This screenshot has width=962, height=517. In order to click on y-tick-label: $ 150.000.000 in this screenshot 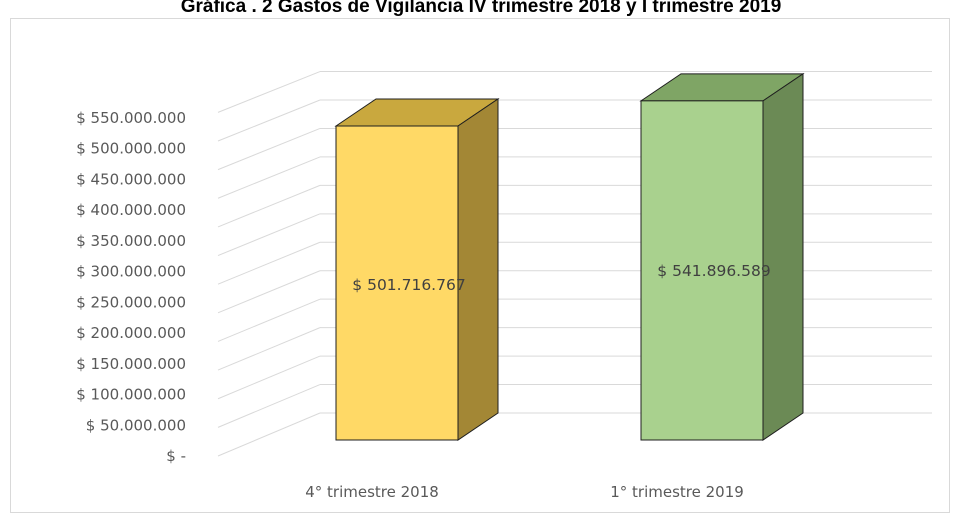, I will do `click(131, 364)`.